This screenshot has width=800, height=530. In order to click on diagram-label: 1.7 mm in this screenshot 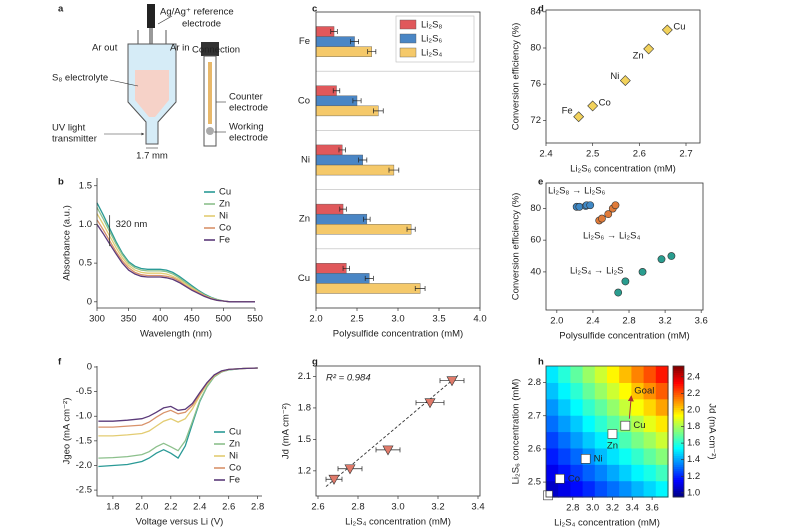, I will do `click(152, 156)`.